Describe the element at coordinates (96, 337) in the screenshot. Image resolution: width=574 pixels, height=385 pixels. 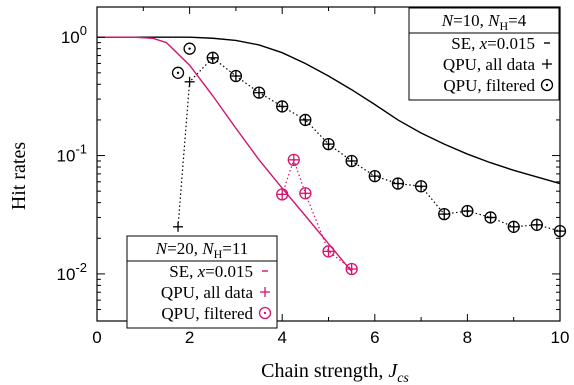
I see `x-tick-label: 0` at that location.